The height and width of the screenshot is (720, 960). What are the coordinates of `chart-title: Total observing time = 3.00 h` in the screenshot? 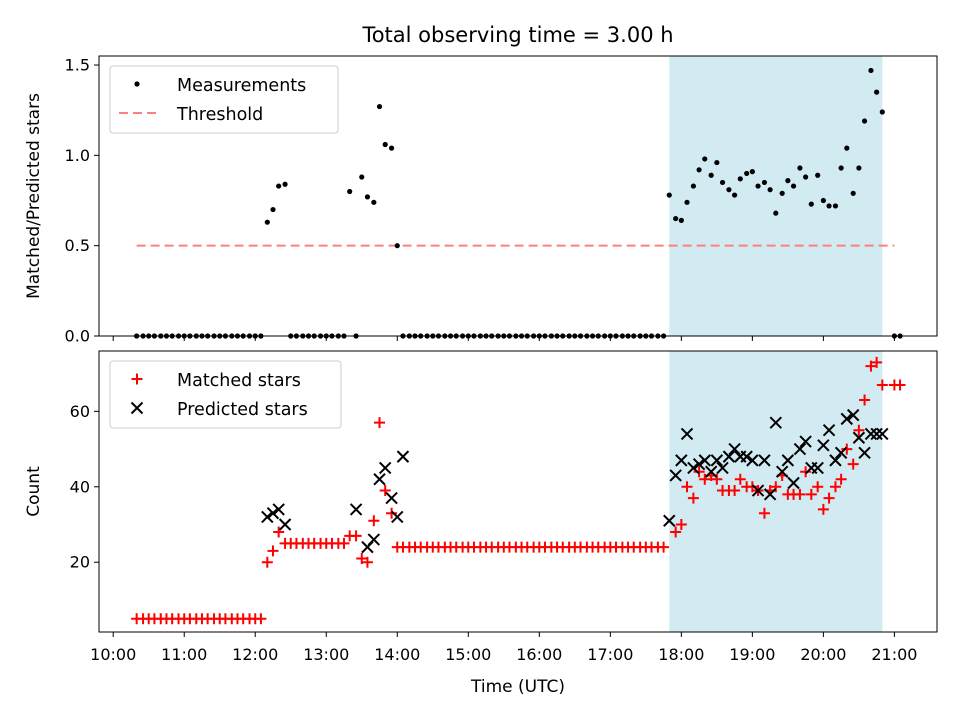 It's located at (517, 35).